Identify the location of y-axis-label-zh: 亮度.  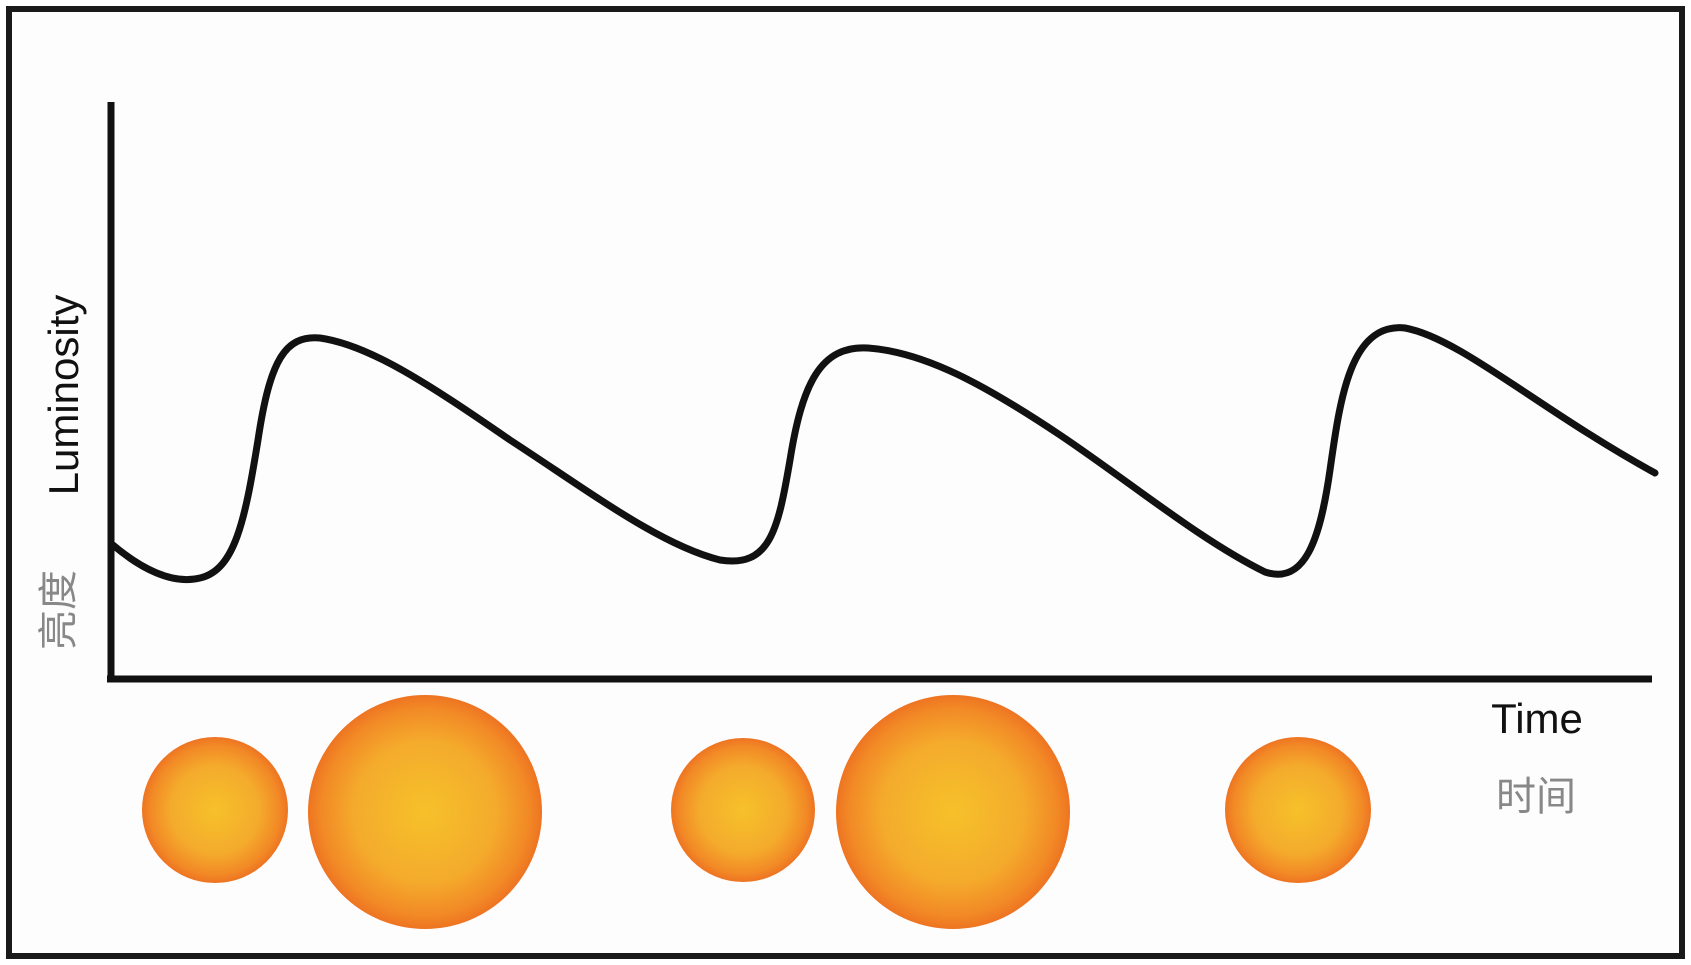
(59, 610).